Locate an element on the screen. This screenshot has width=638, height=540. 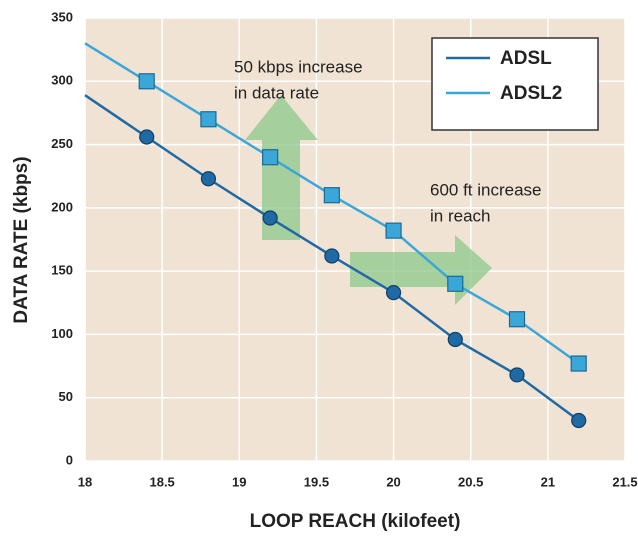
x-tick-label: 19 is located at coordinates (239, 481).